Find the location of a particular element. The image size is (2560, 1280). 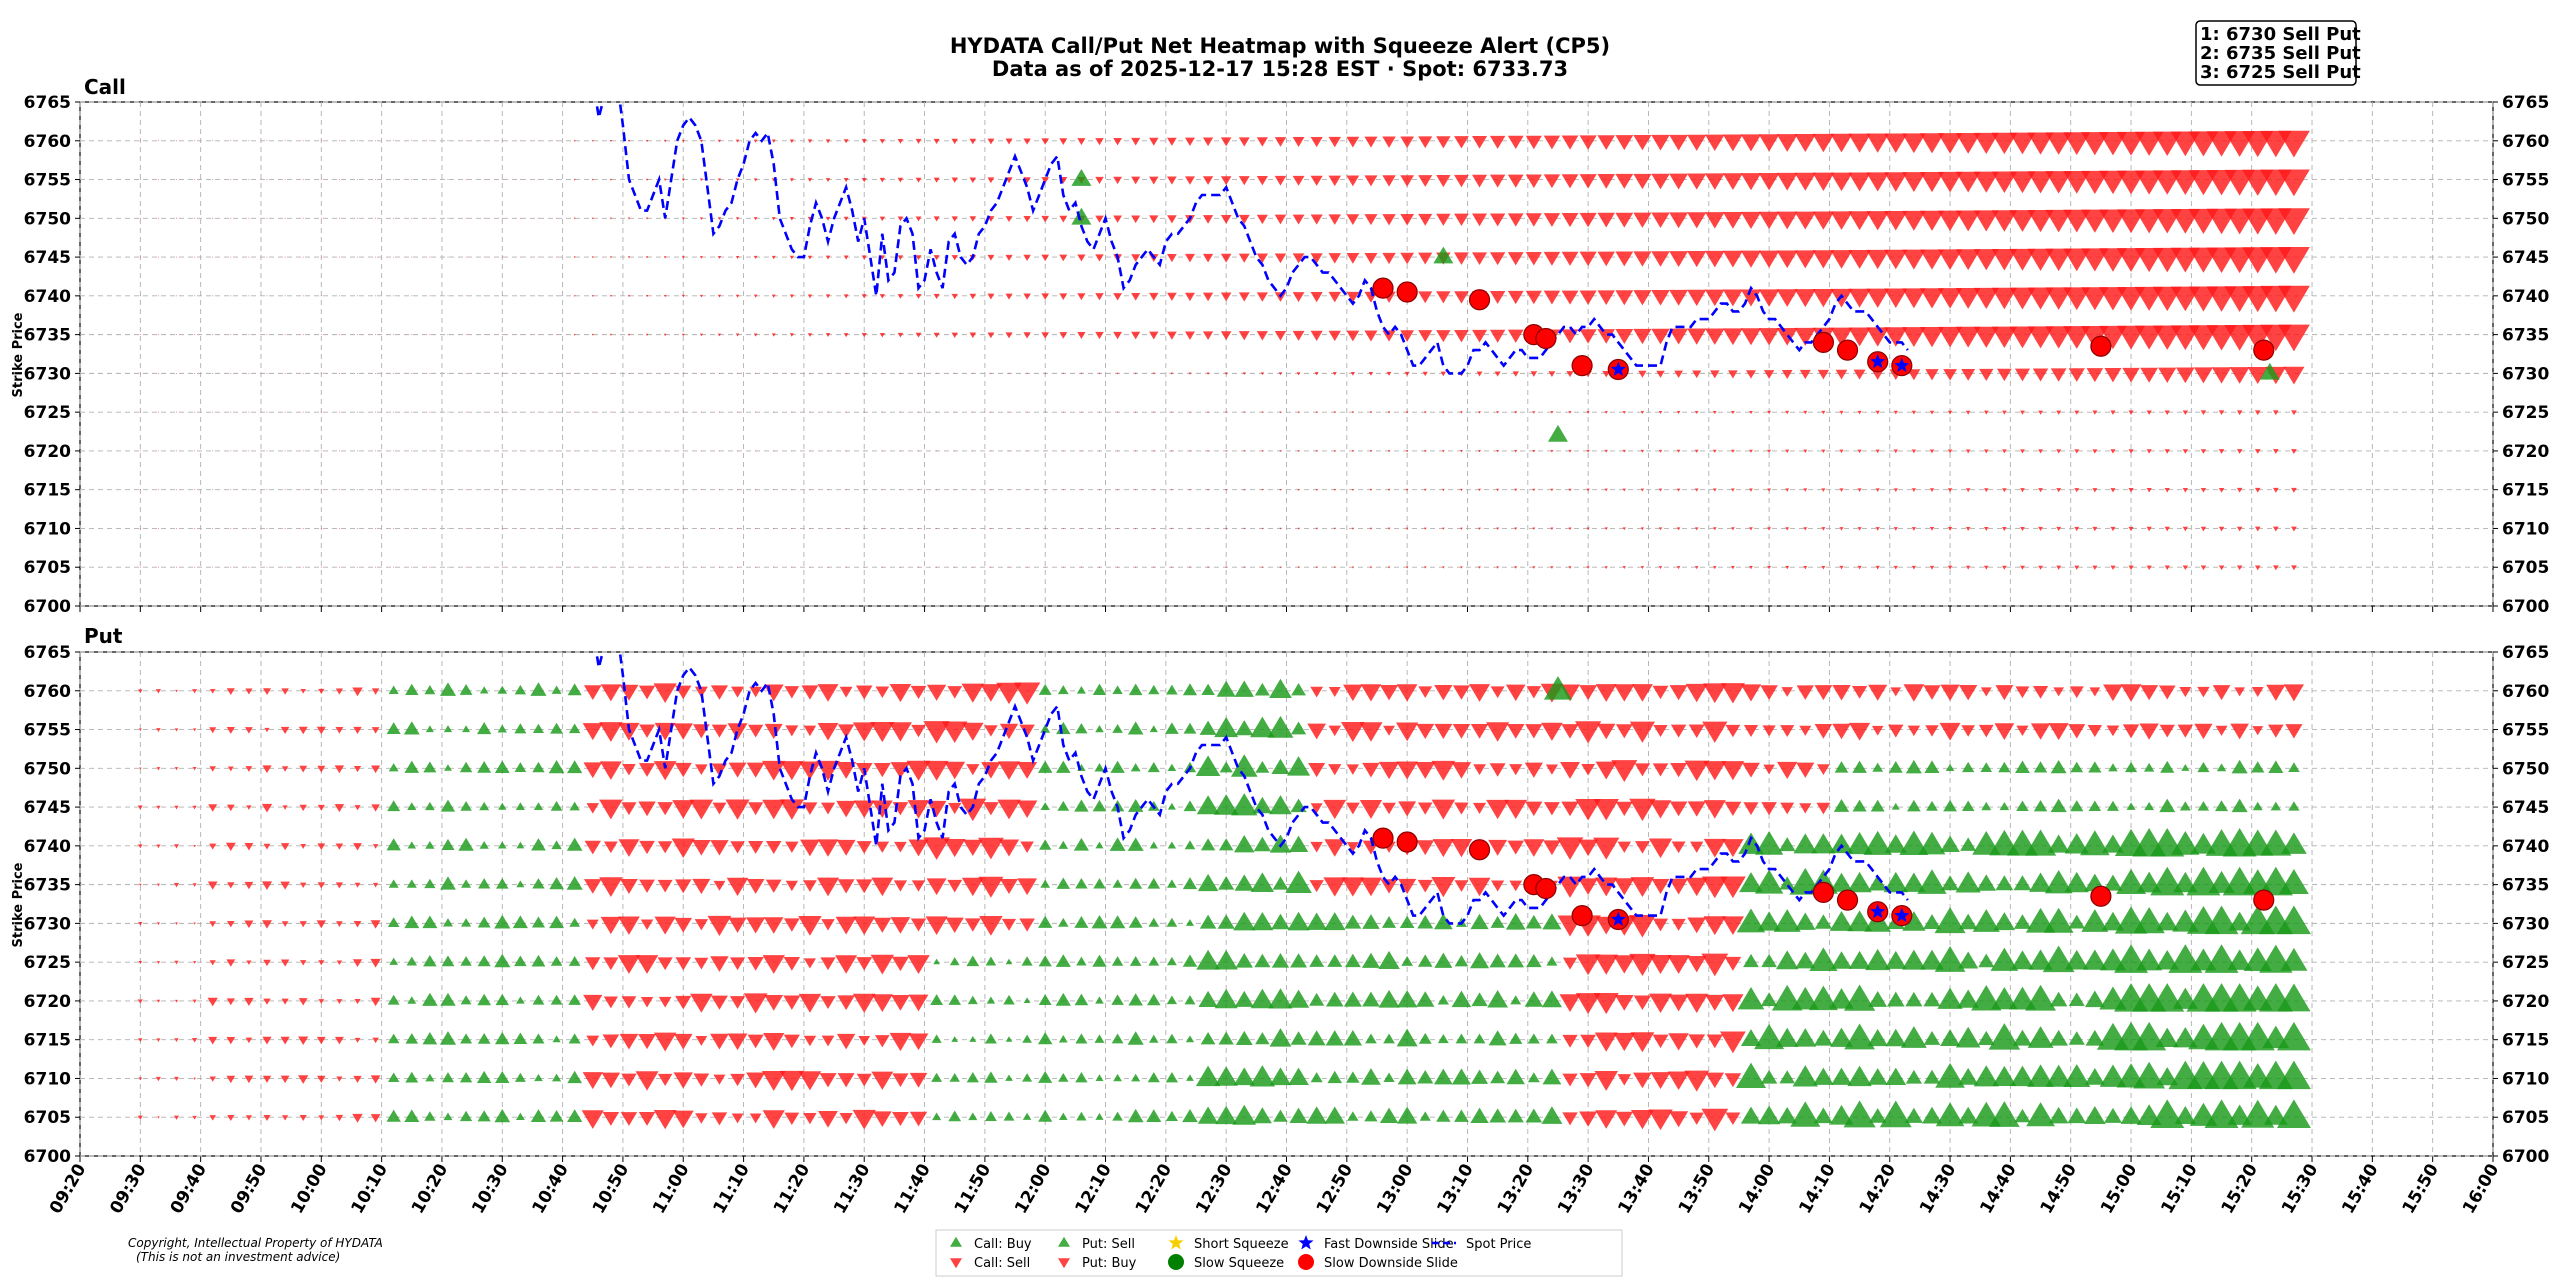

call-buy-marker is located at coordinates (1081, 177).